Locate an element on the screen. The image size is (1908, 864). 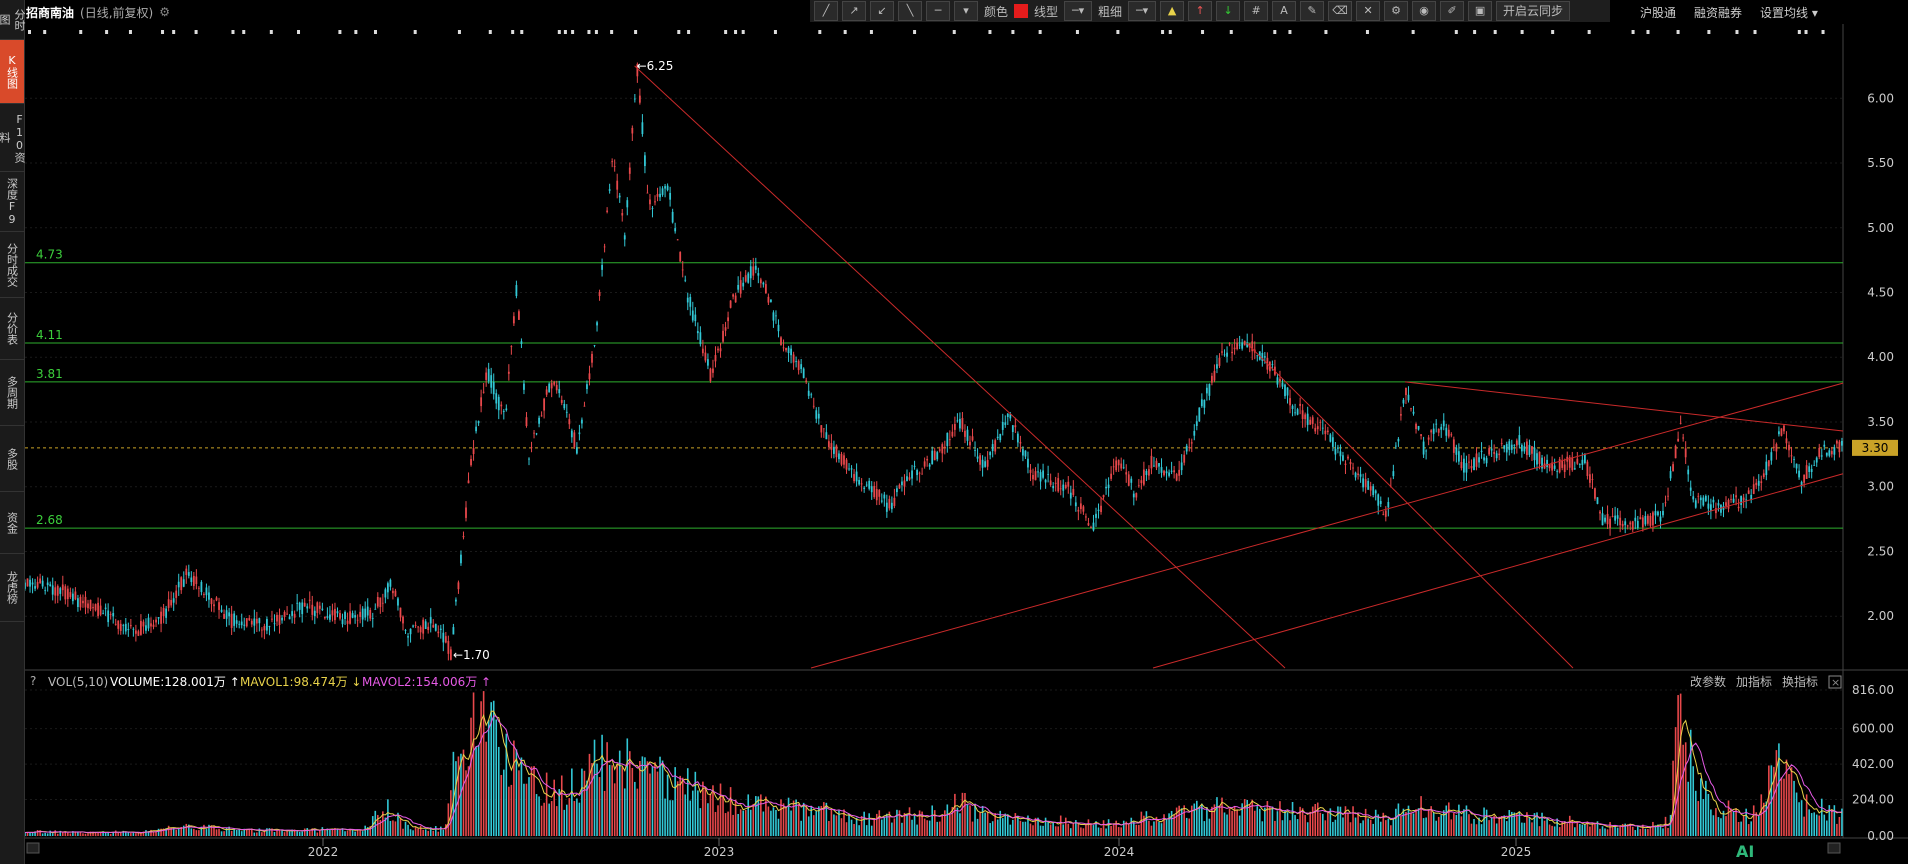
nav-item-ma-settings: 设置均线 ▾ is located at coordinates (1789, 12).